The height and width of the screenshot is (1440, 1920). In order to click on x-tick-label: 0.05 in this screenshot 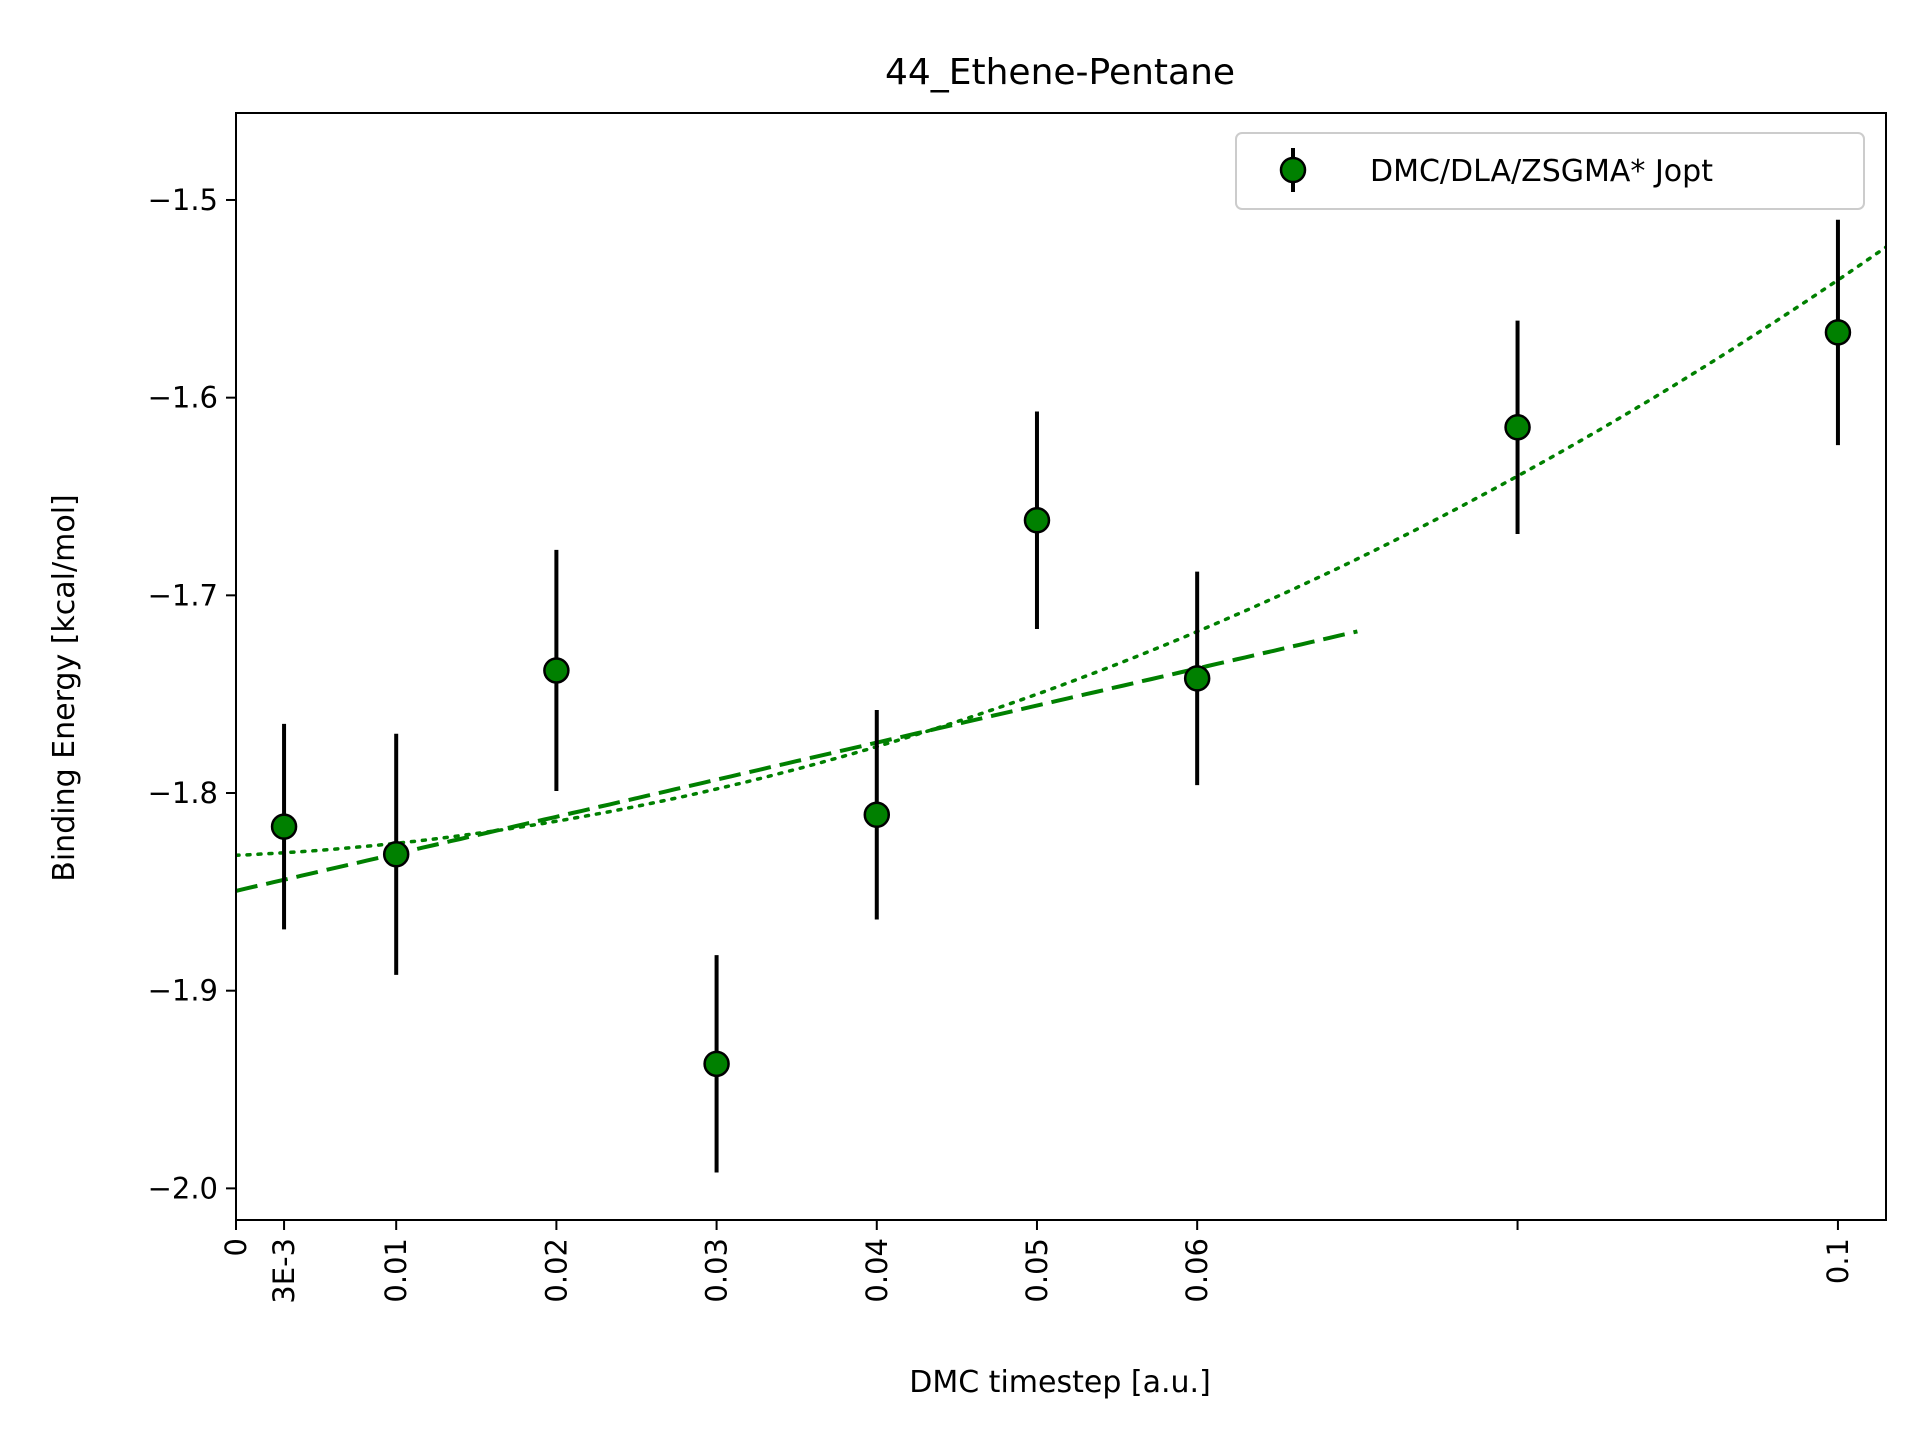, I will do `click(1037, 1270)`.